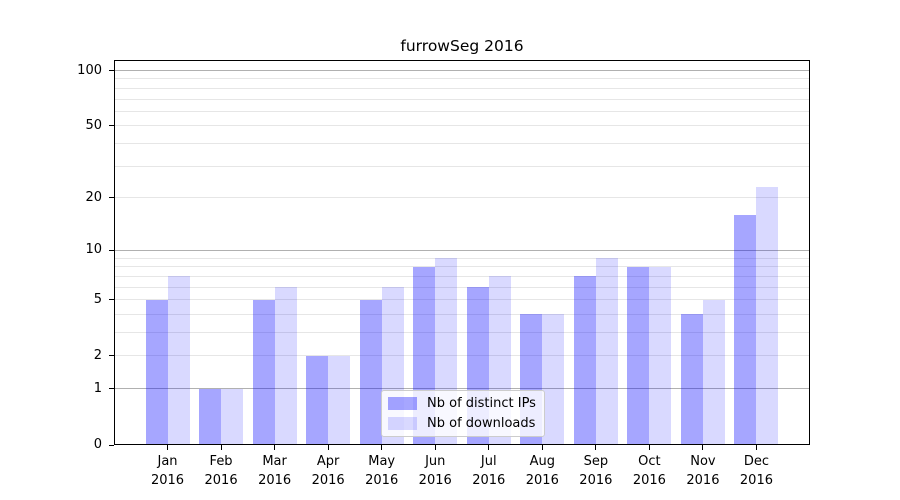 This screenshot has width=900, height=500. I want to click on legend-label: Nb of distinct IPs, so click(481, 403).